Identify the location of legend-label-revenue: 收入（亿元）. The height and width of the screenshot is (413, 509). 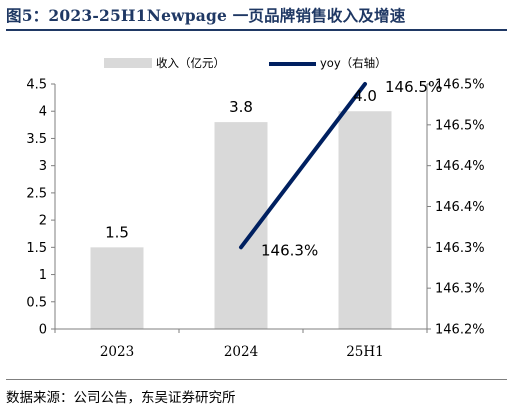
(190, 63).